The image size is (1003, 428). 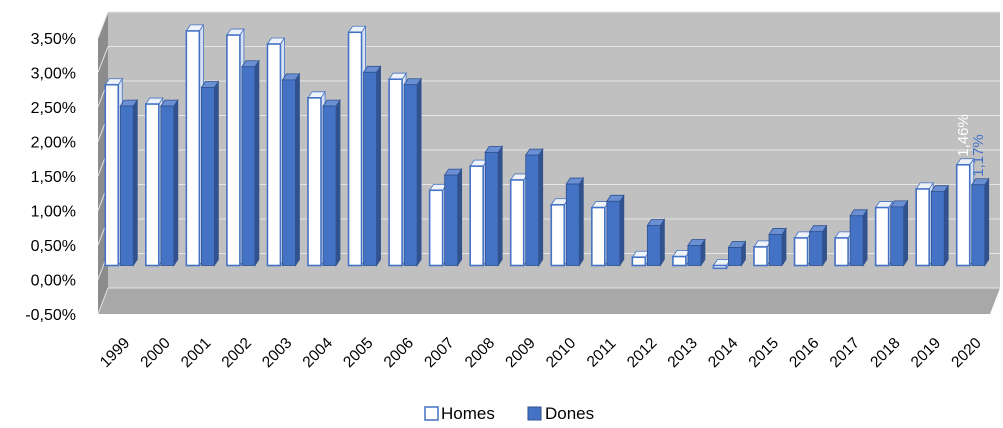 What do you see at coordinates (195, 145) in the screenshot?
I see `bar-homes-2001` at bounding box center [195, 145].